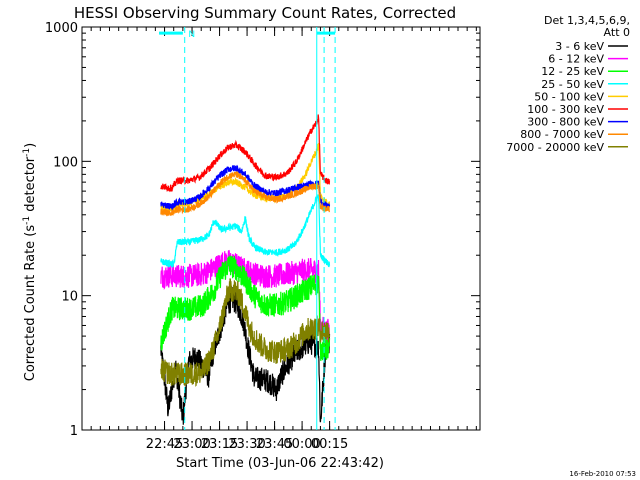 This screenshot has height=480, width=640. I want to click on y-tick-label: 10, so click(69, 297).